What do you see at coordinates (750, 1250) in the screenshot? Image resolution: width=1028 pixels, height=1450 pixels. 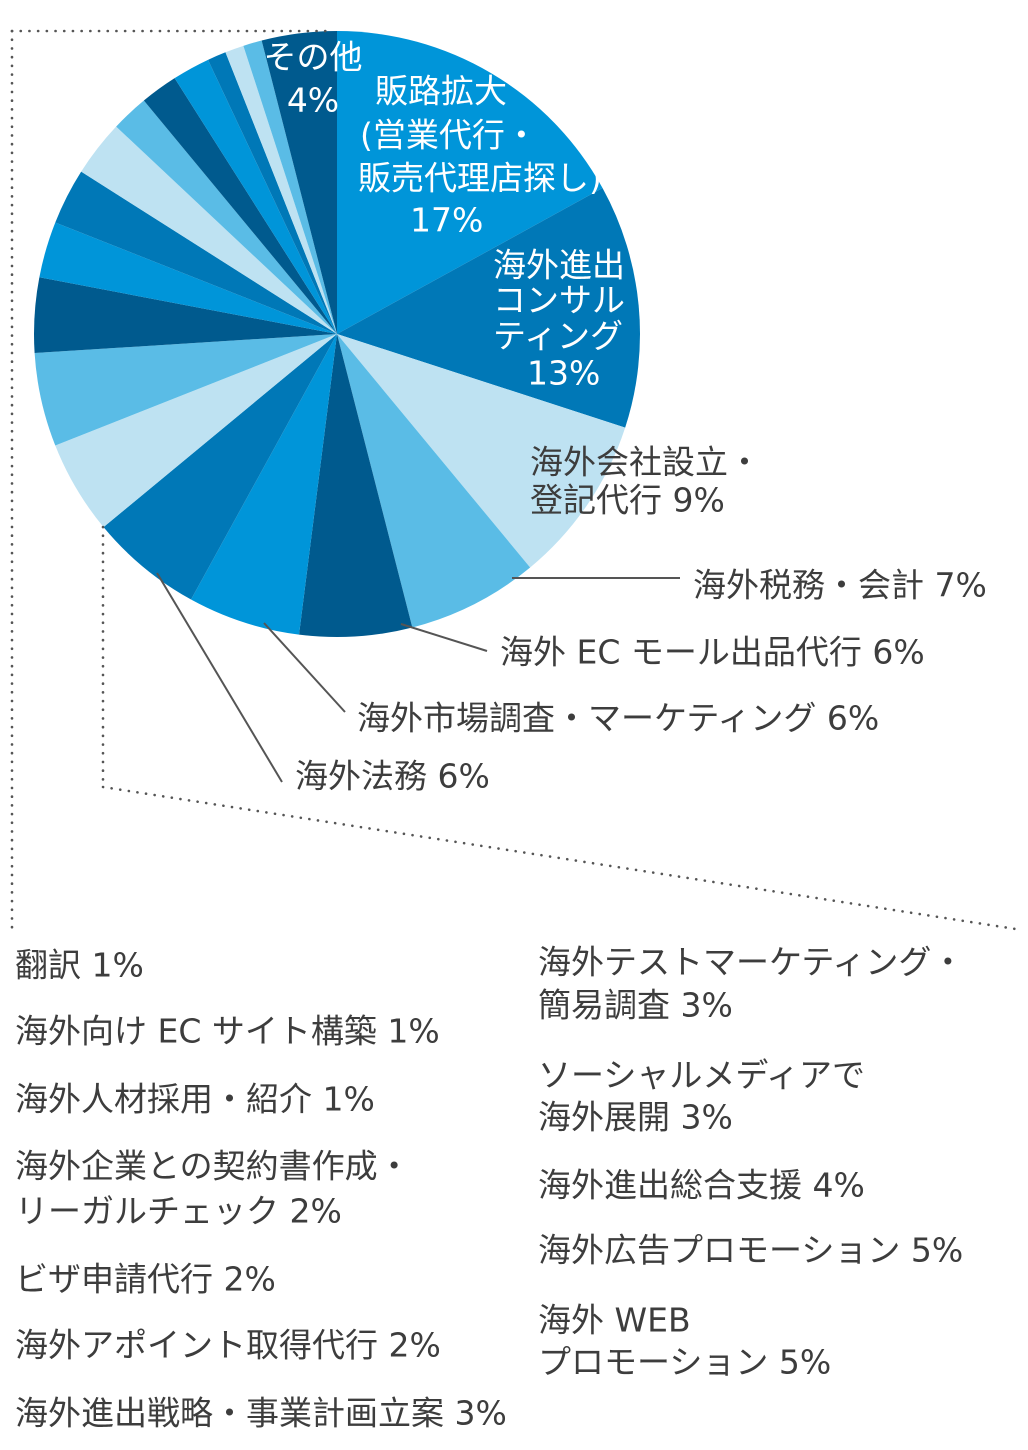 I see `list-item: 海外広告プロモーション 5%` at bounding box center [750, 1250].